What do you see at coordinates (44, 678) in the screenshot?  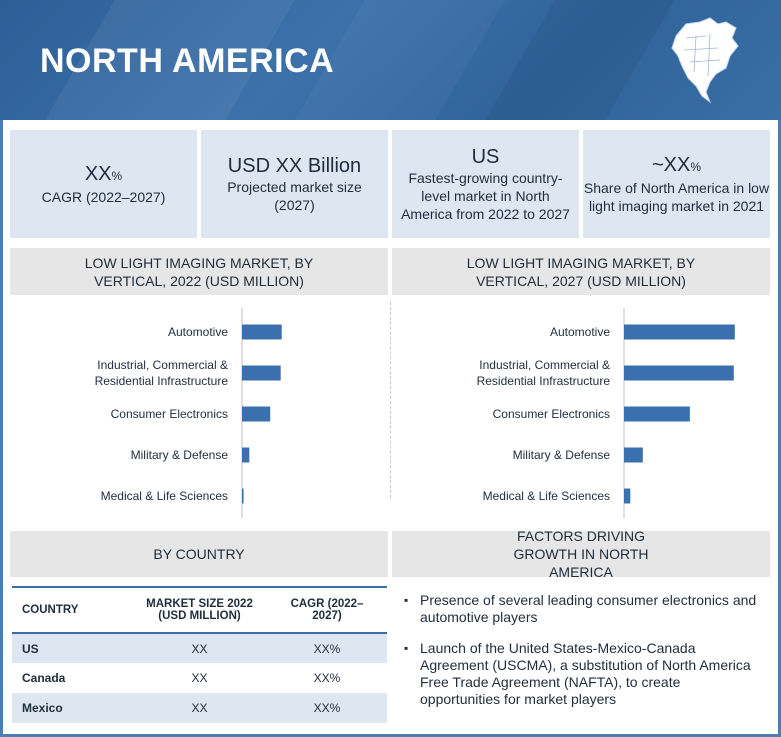 I see `country-cell: Canada` at bounding box center [44, 678].